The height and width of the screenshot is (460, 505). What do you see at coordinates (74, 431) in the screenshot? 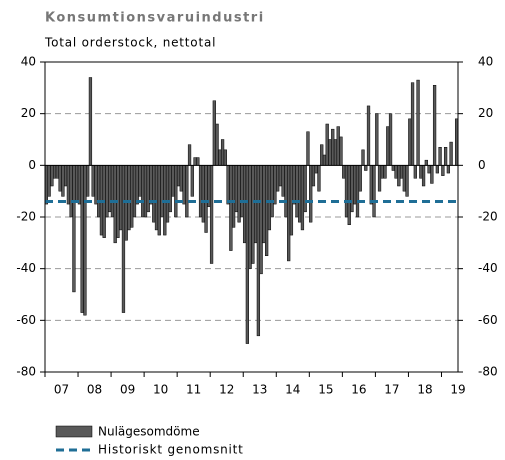
I see `legend-swatch` at bounding box center [74, 431].